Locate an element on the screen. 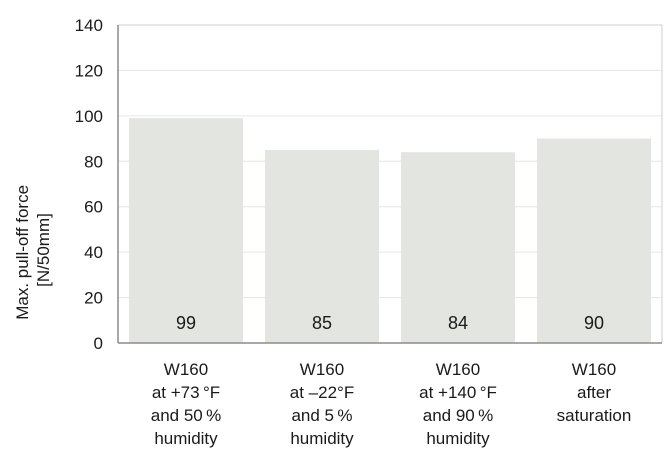  y-axis-label-line-2: [N/50mm] is located at coordinates (43, 250).